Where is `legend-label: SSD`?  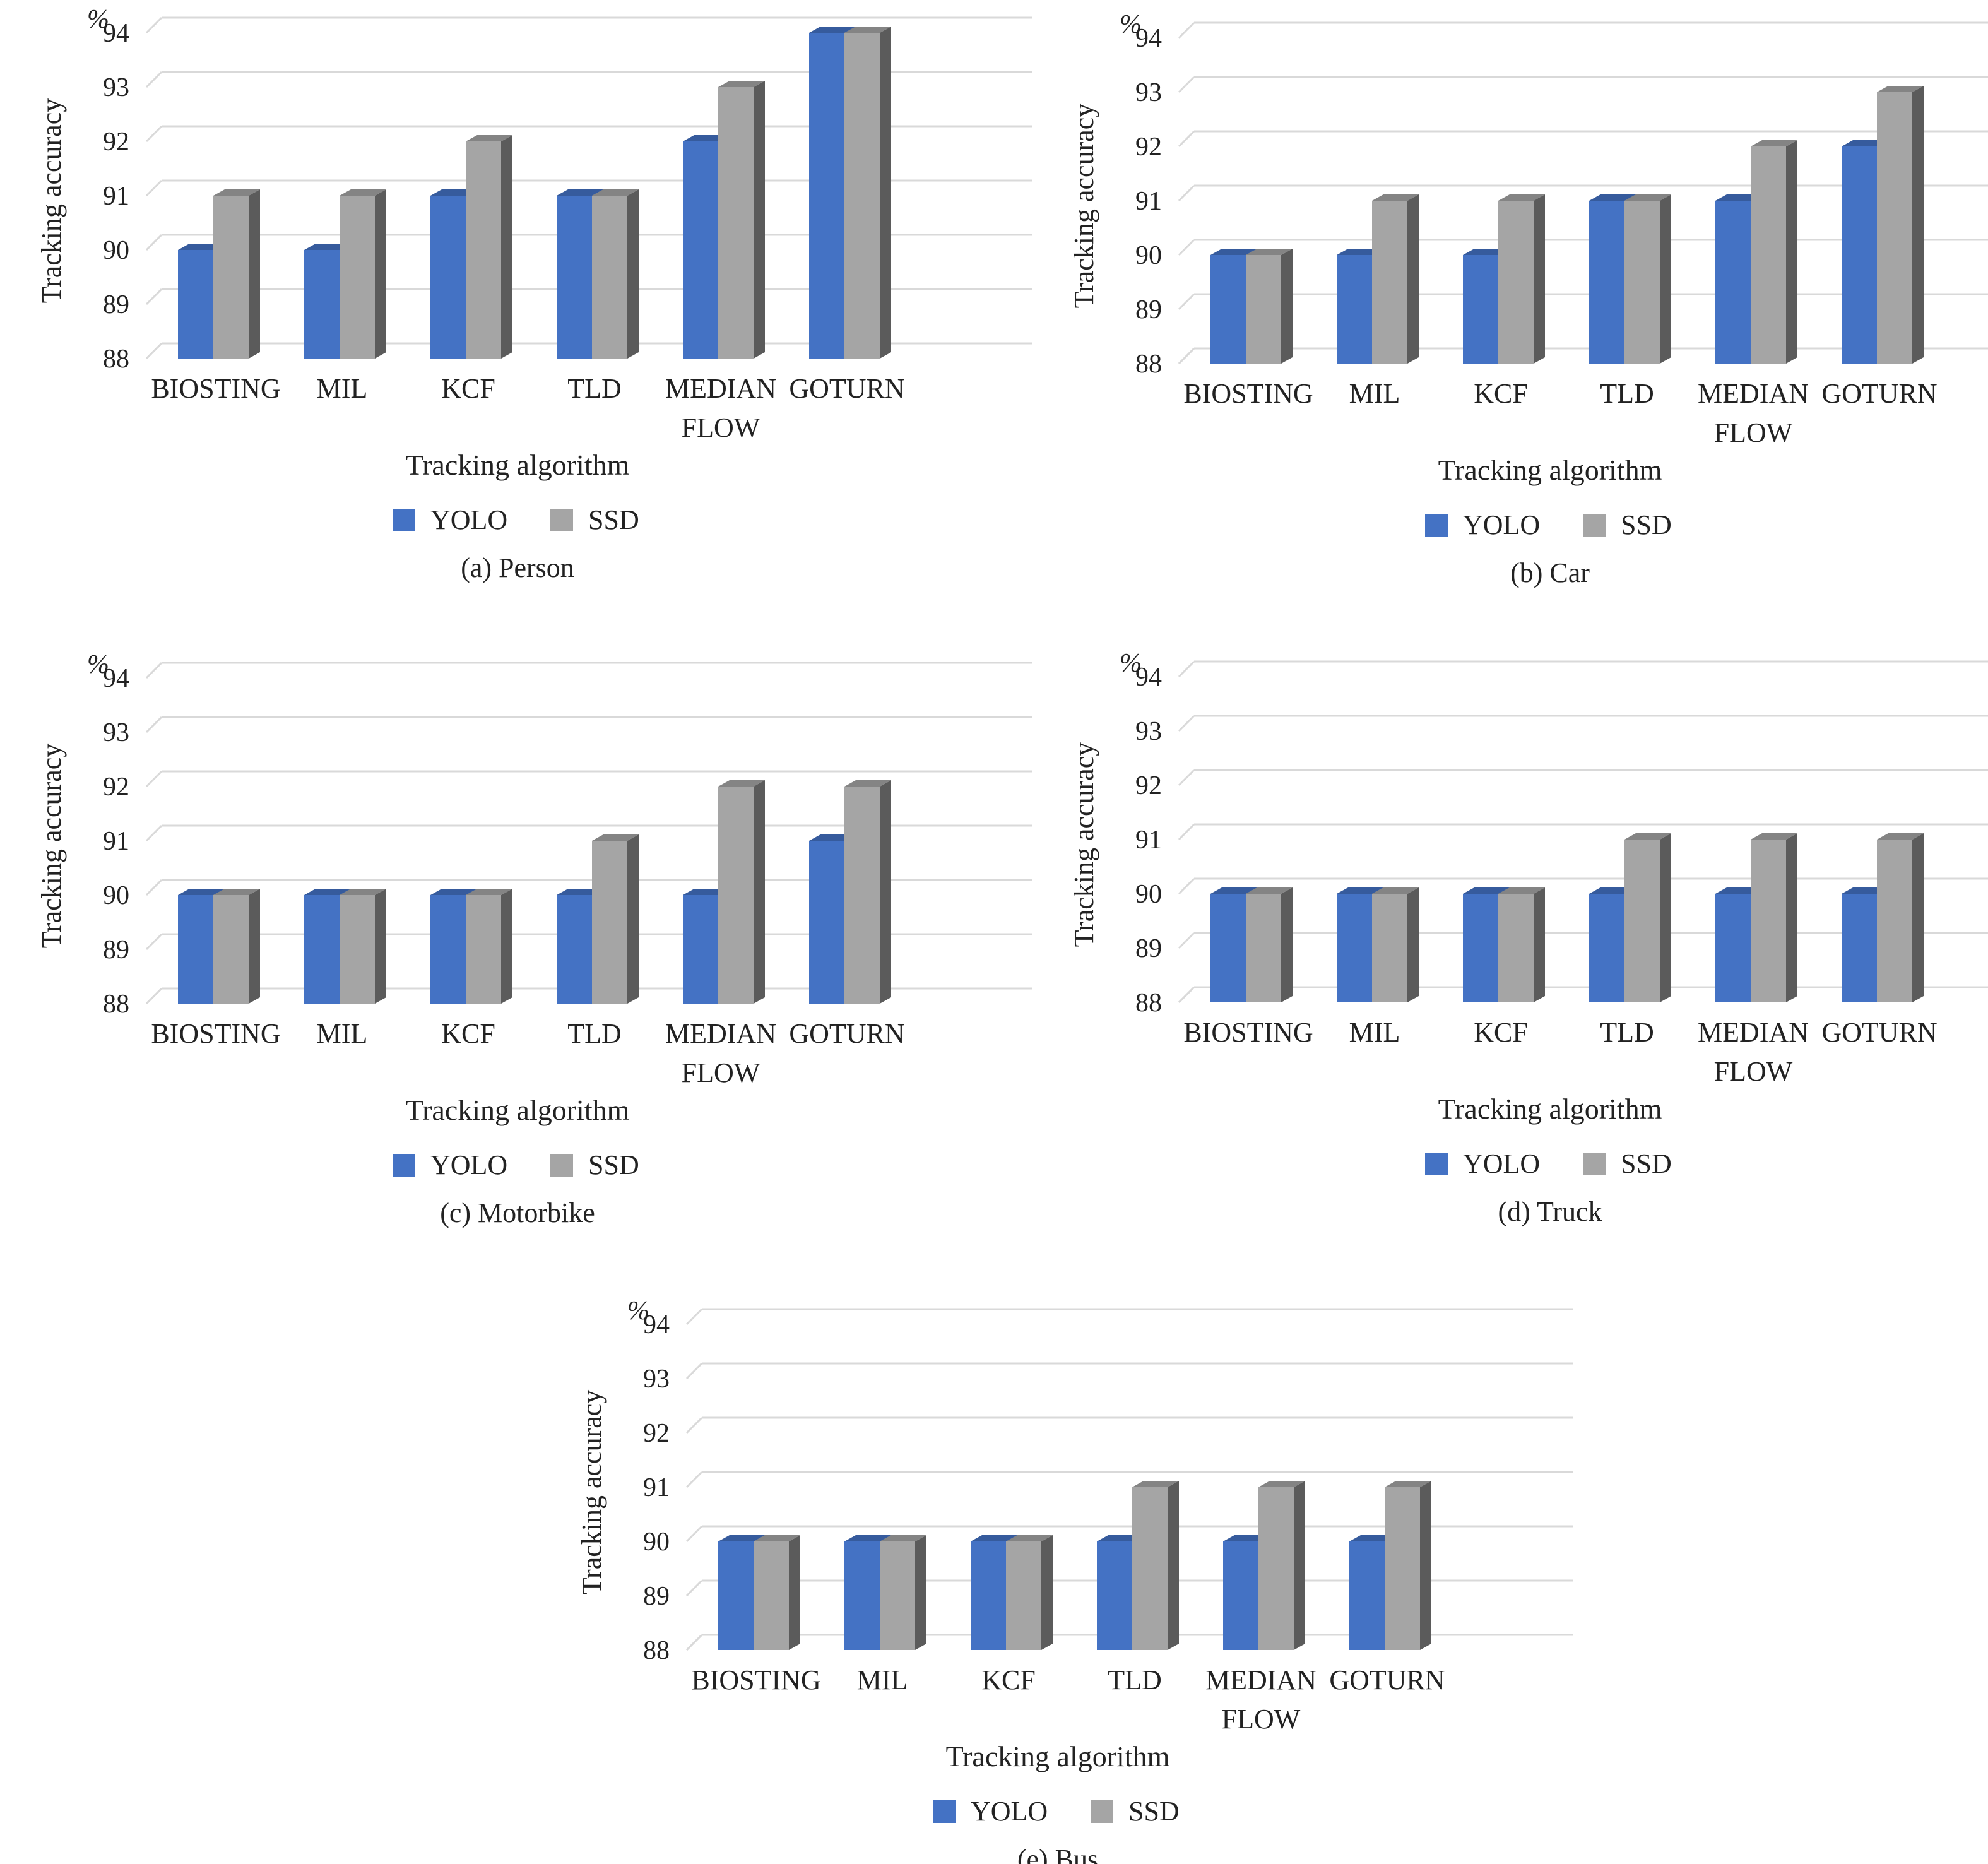
legend-label: SSD is located at coordinates (613, 1164).